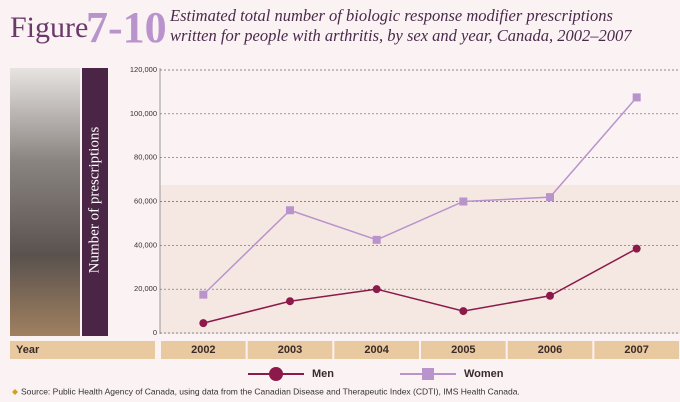  I want to click on x-tick-label: 2004, so click(376, 350).